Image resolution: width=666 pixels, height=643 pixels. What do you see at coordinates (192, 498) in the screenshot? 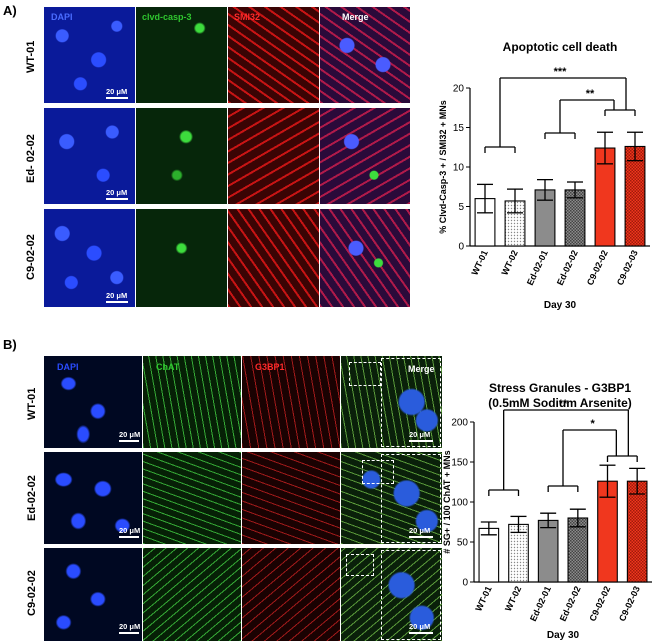
I see `panel-b-row2-chat-image` at bounding box center [192, 498].